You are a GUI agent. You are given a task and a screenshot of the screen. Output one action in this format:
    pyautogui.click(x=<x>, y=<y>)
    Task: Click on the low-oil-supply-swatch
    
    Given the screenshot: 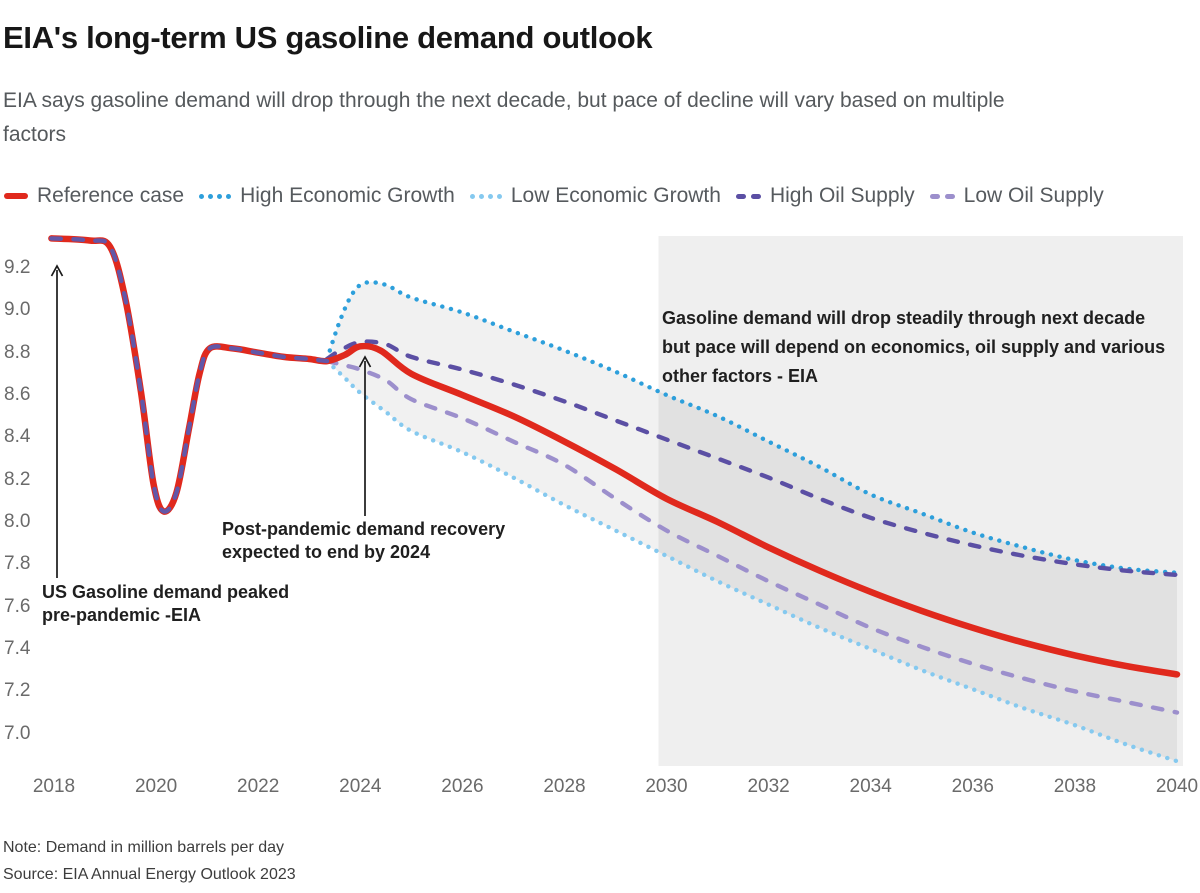 What is the action you would take?
    pyautogui.click(x=942, y=196)
    